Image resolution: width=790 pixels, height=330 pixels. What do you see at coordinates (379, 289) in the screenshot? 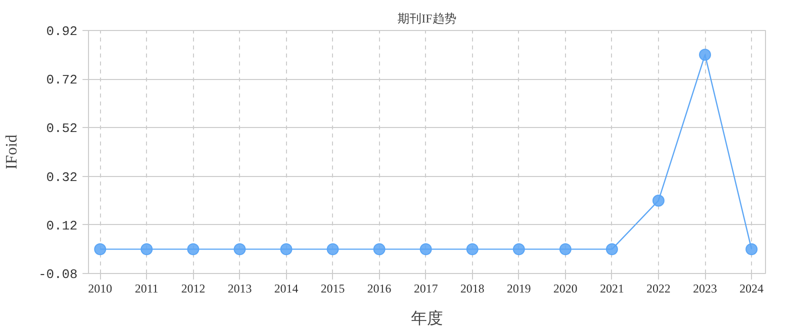
I see `x-tick-label: 2016` at bounding box center [379, 289].